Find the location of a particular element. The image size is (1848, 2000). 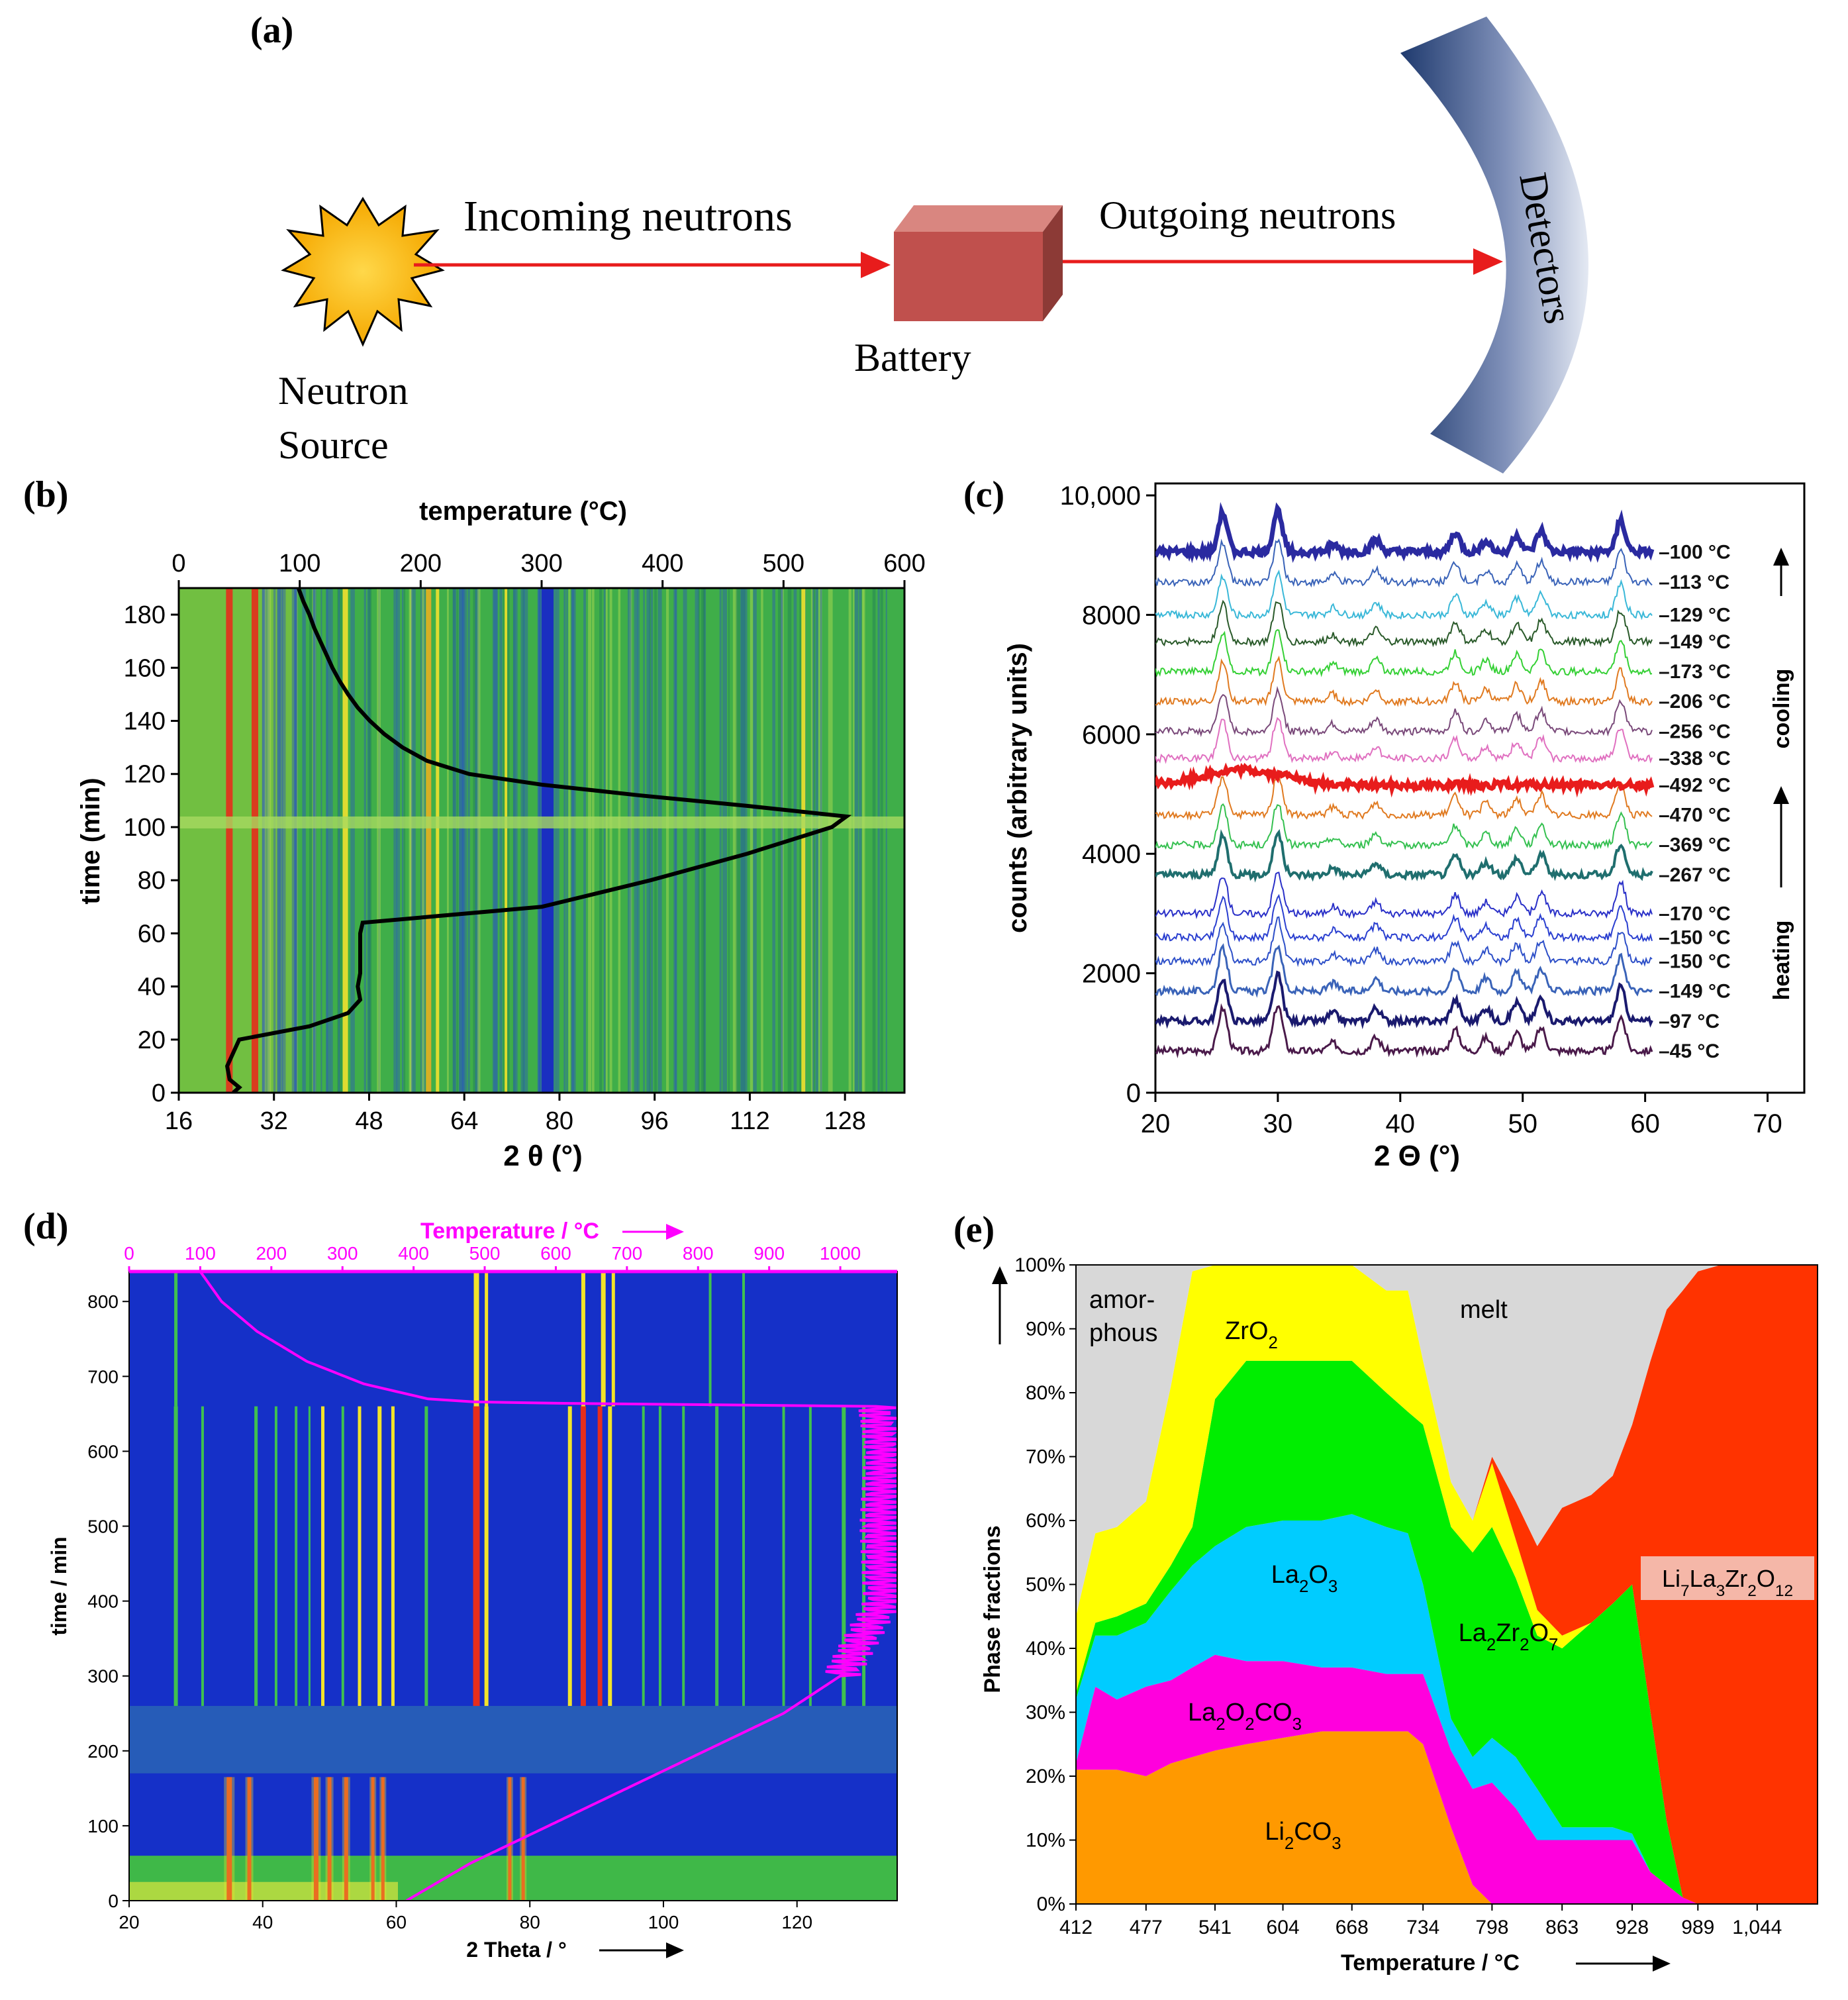

y-tick-label: 120 is located at coordinates (145, 775).